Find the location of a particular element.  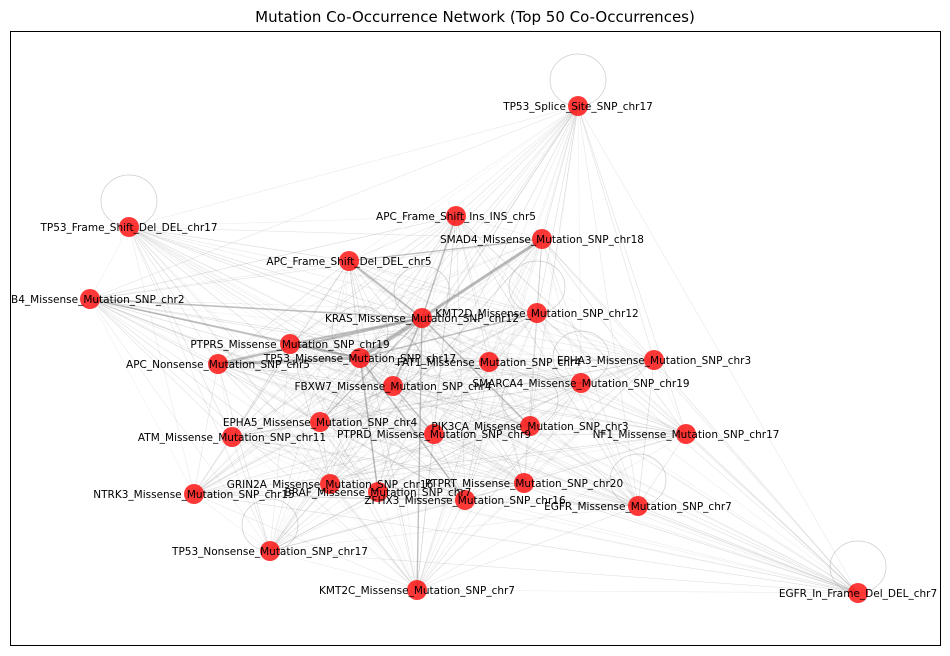

node-label: PIK3CA_Missense_Mutation_SNP_chr3 is located at coordinates (529, 427).